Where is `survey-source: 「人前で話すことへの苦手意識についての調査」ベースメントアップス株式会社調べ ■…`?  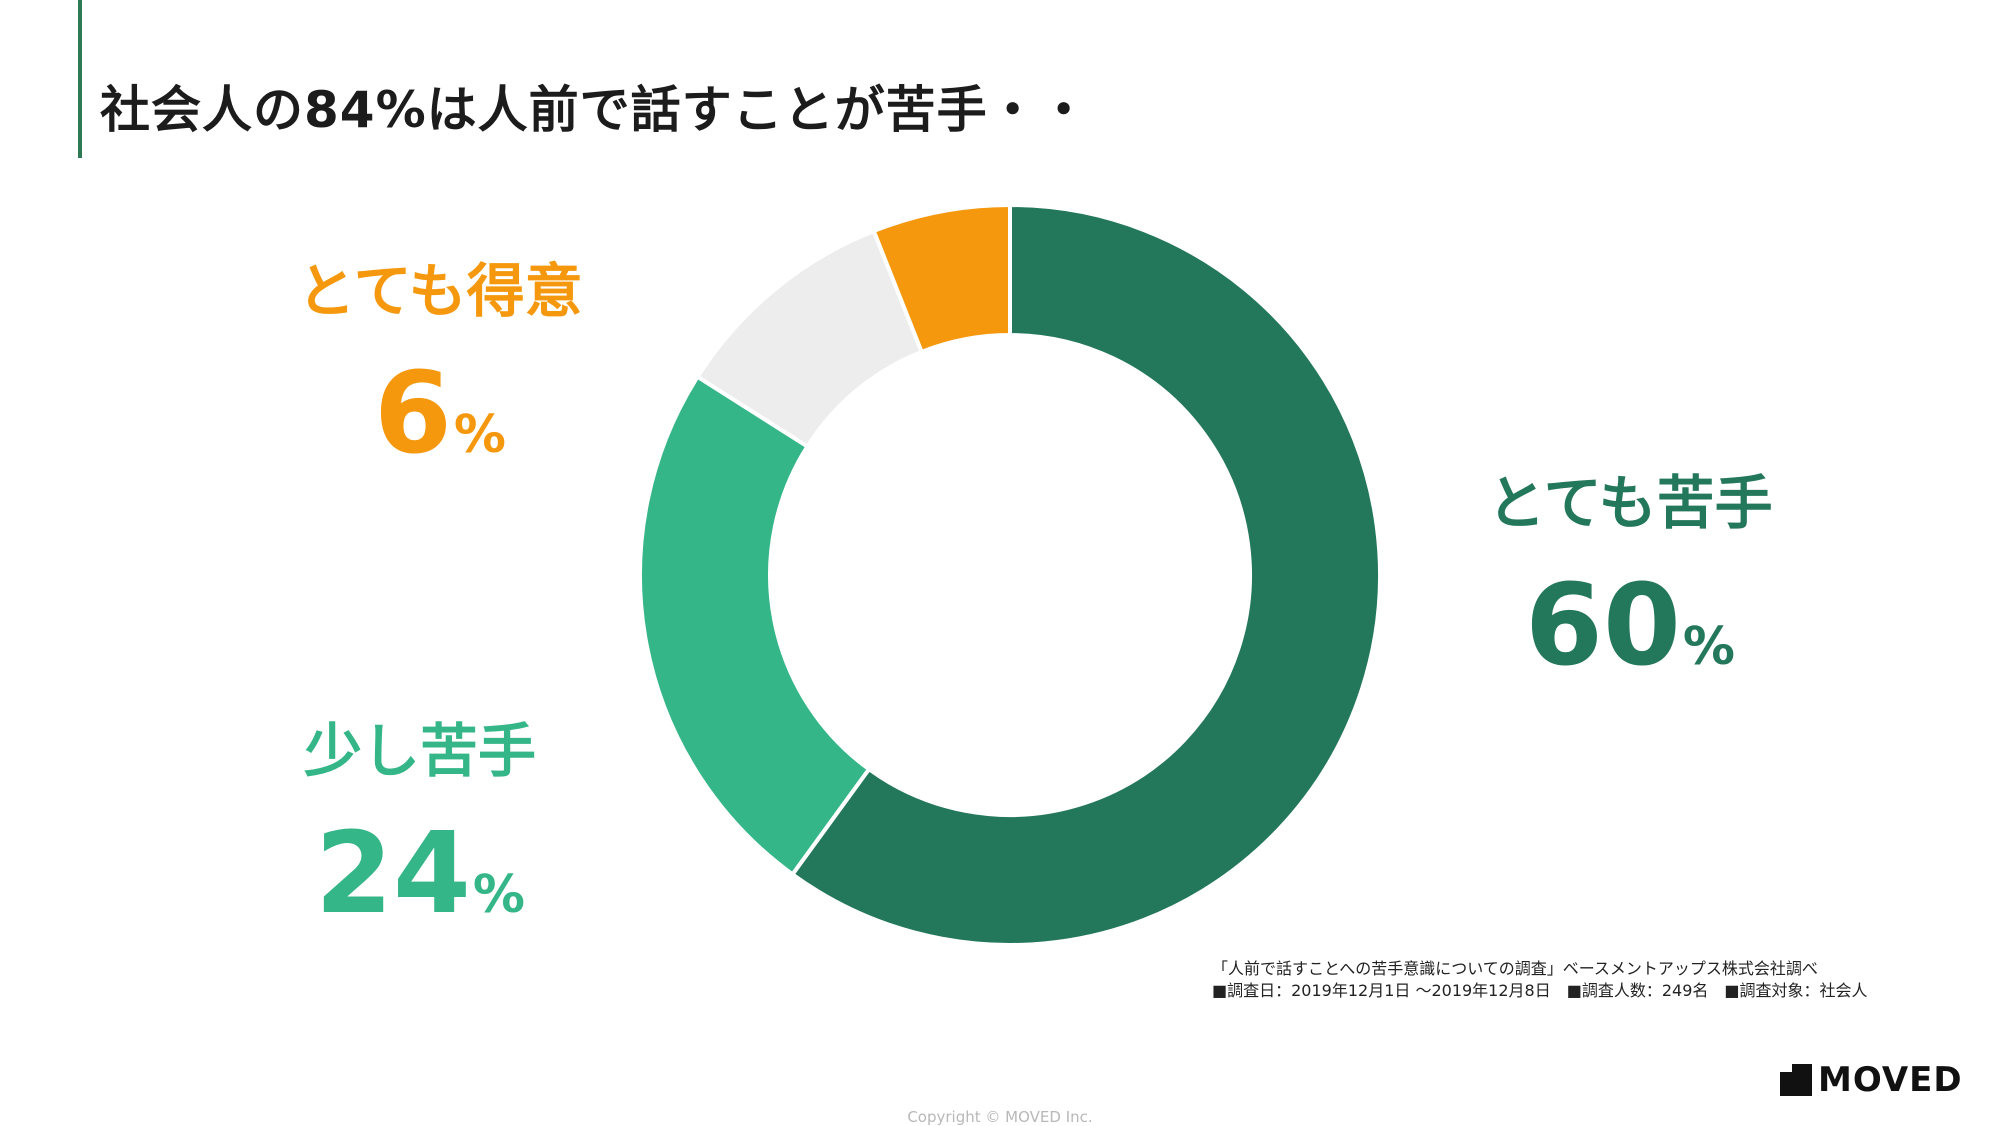 survey-source: 「人前で話すことへの苦手意識についての調査」ベースメントアップス株式会社調べ ■… is located at coordinates (1540, 980).